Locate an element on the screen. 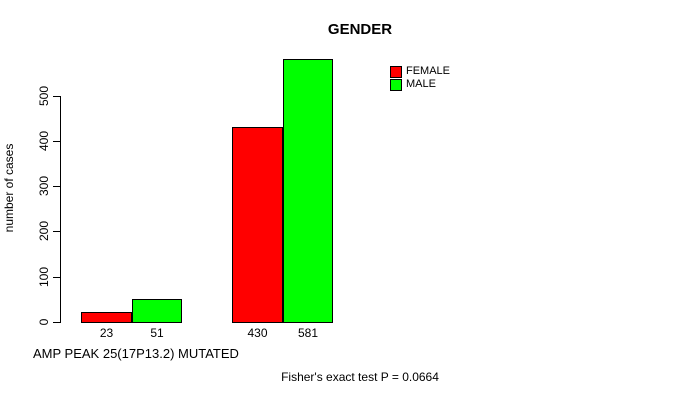 Image resolution: width=690 pixels, height=400 pixels. bar-female-group2 is located at coordinates (257, 225).